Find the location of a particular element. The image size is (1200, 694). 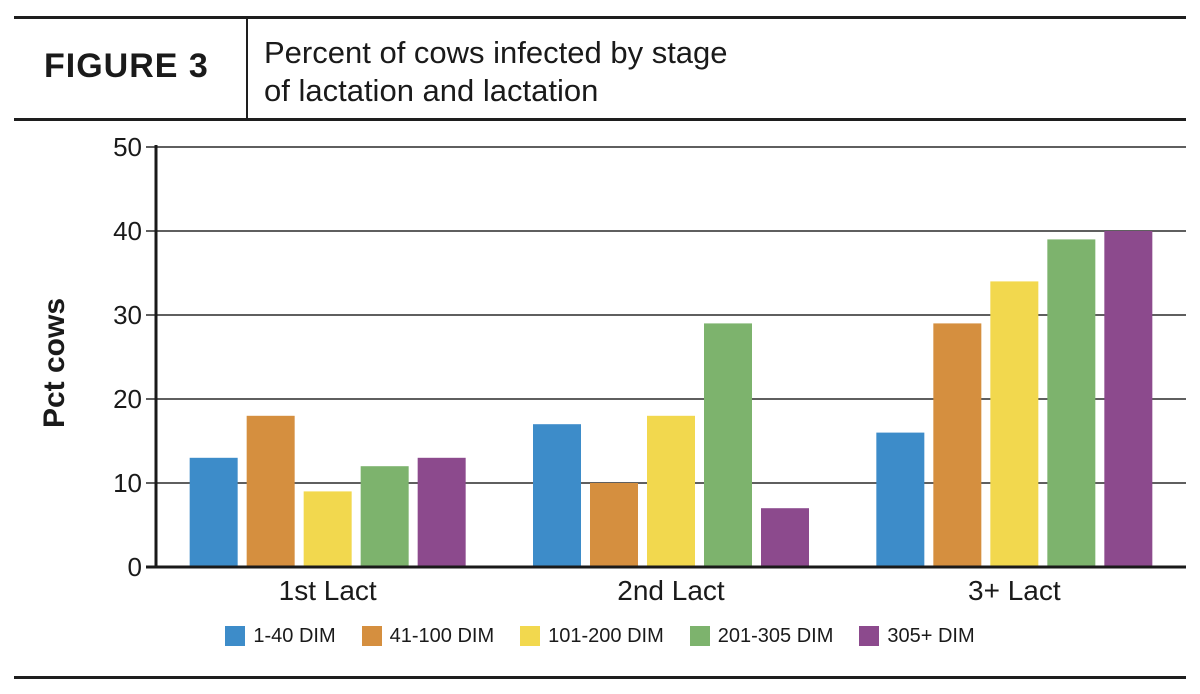

legend-item: 201-305 DIM is located at coordinates (761, 636).